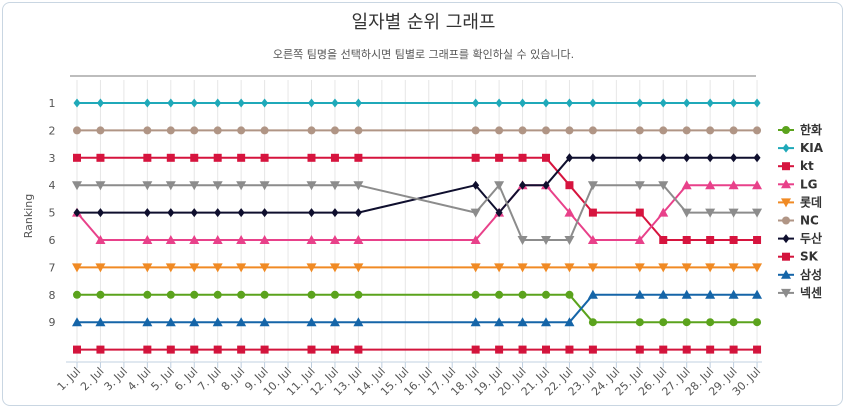  I want to click on legend-label: 두산, so click(811, 238).